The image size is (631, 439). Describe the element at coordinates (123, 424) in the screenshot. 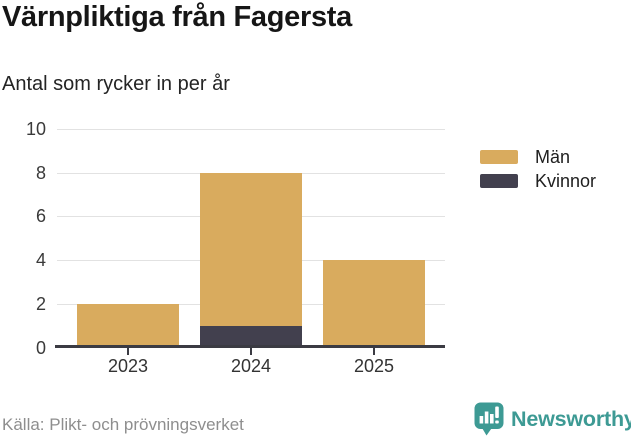

I see `source-note: Källa: Plikt- och prövningsverket` at that location.